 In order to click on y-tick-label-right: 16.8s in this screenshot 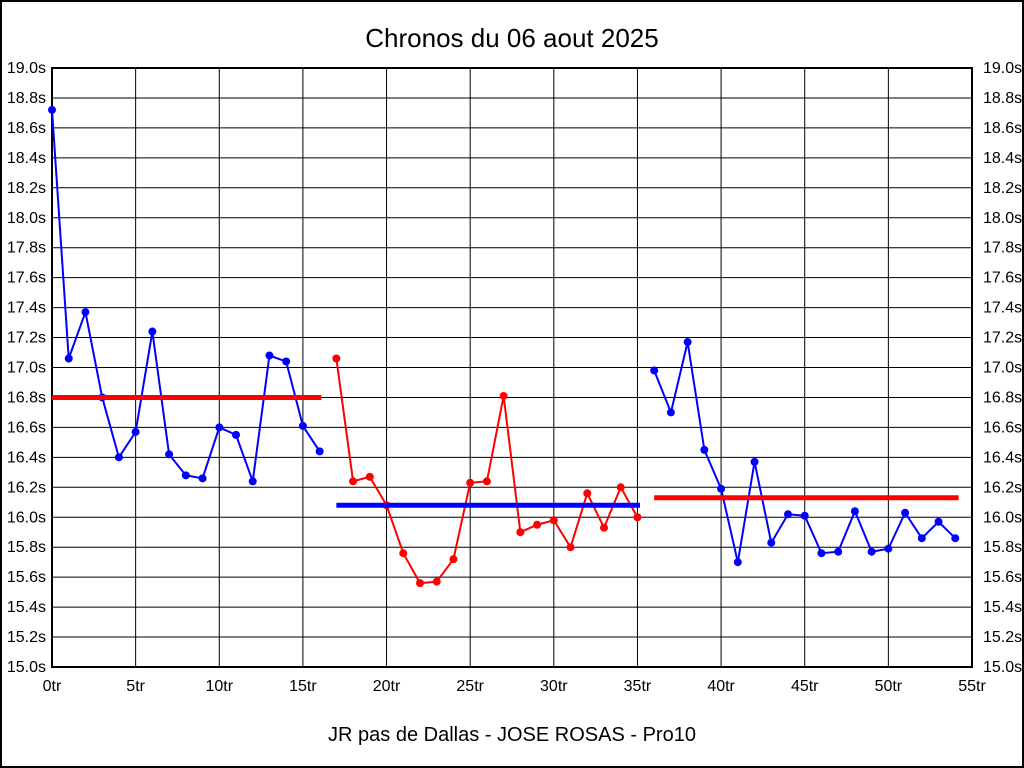, I will do `click(1002, 397)`.